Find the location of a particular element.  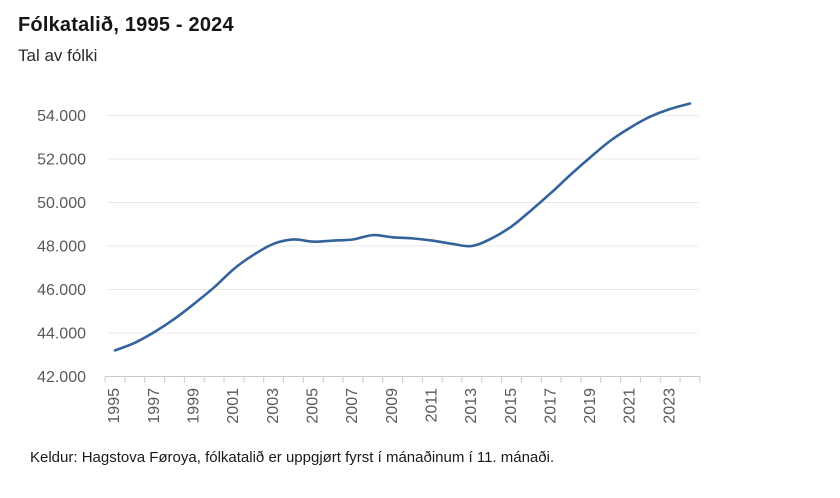

x-axis-label: 2019 is located at coordinates (590, 406).